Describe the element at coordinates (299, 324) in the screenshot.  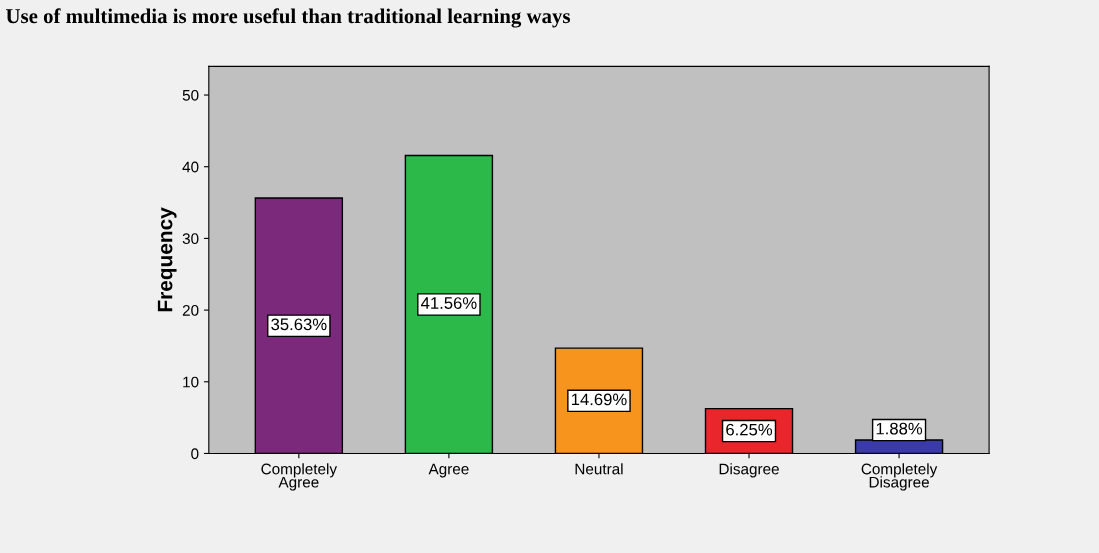
I see `data-label: 35.63%` at that location.